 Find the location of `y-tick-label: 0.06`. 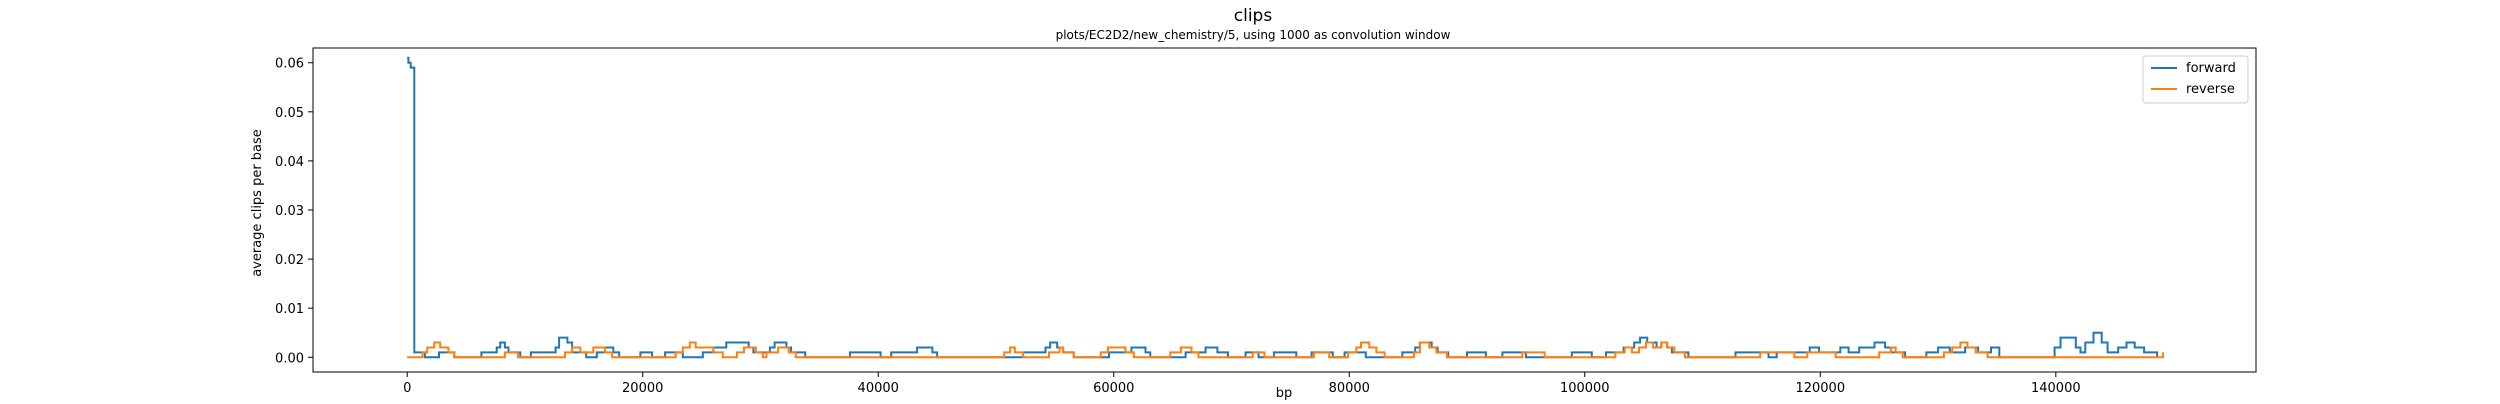

y-tick-label: 0.06 is located at coordinates (289, 64).